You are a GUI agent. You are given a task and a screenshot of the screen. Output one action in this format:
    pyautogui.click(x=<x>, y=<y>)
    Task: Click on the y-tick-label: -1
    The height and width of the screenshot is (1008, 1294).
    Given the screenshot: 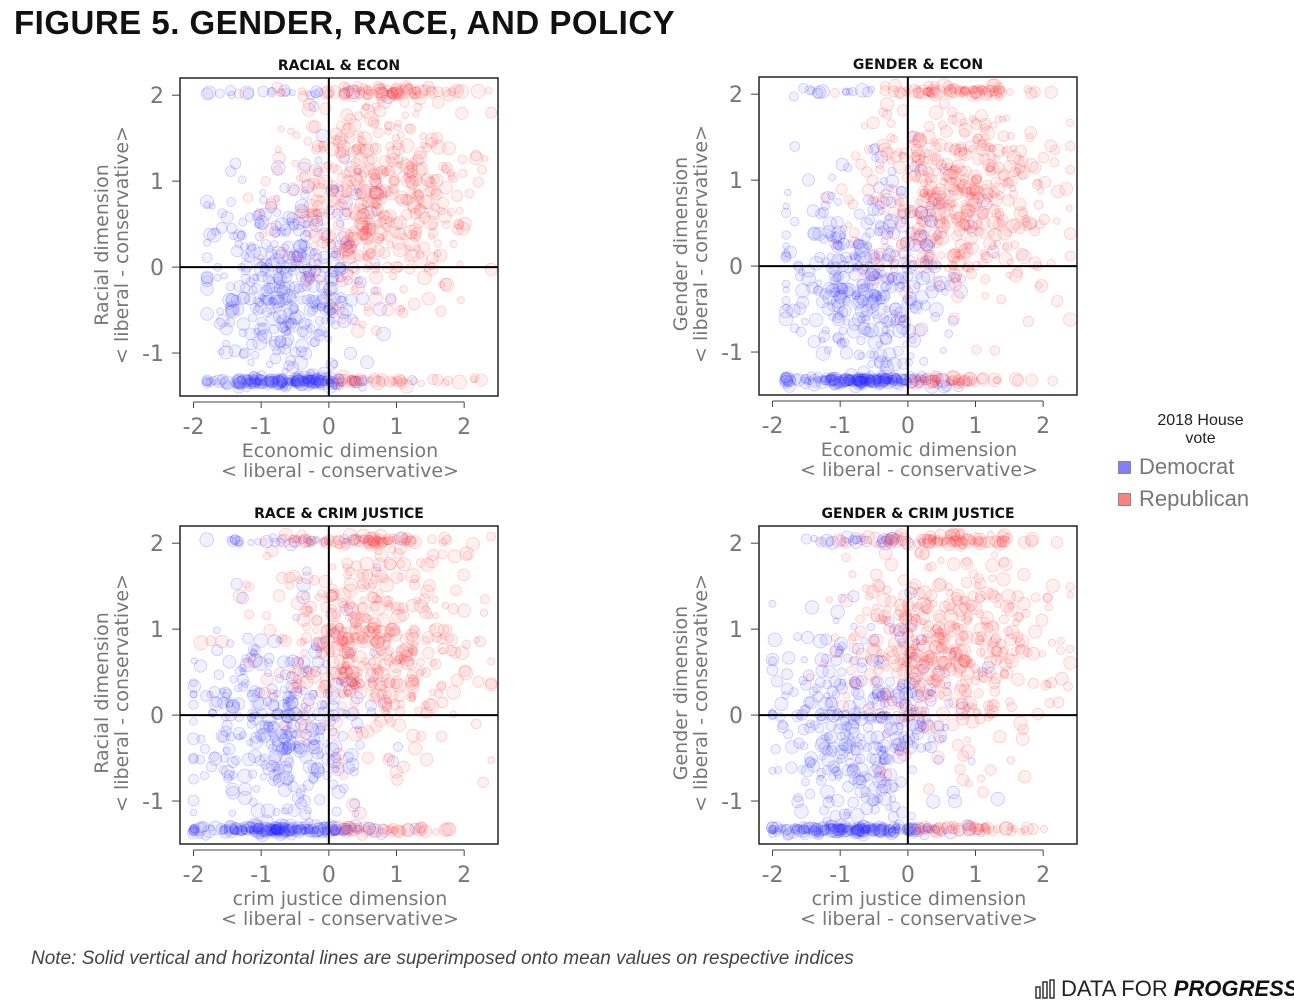 What is the action you would take?
    pyautogui.click(x=153, y=354)
    